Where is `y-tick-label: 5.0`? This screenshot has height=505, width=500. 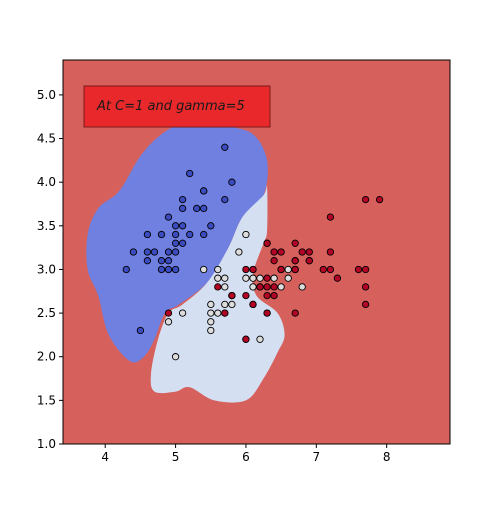
y-tick-label: 5.0 is located at coordinates (46, 95).